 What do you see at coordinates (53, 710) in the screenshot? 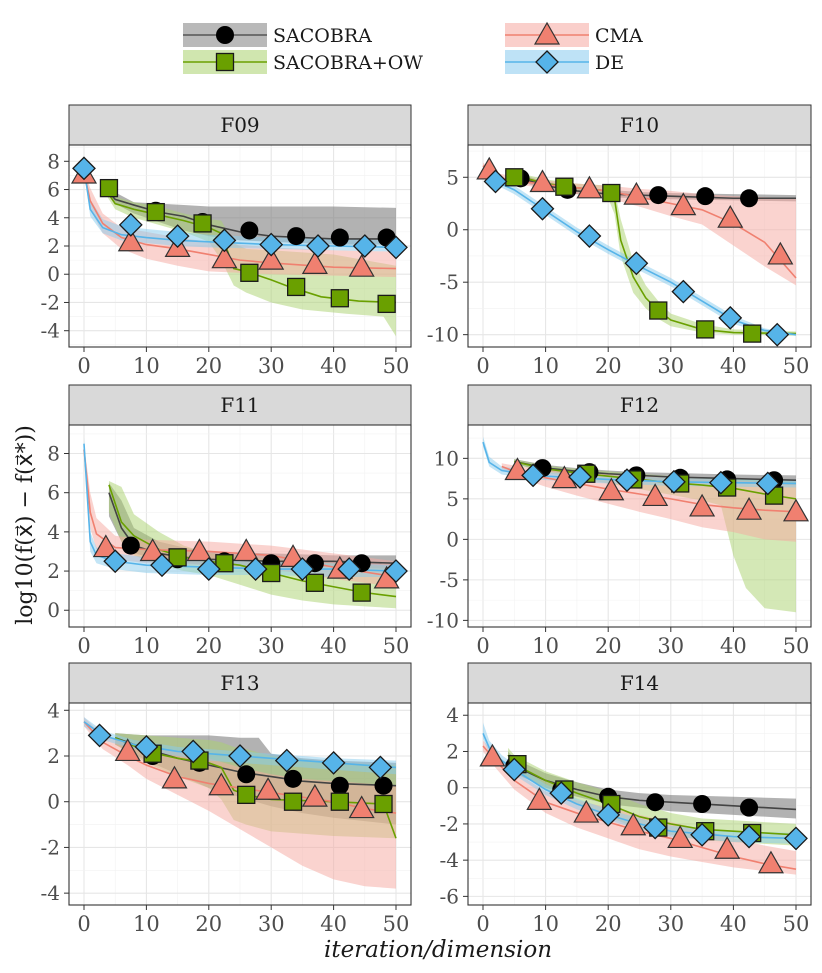
I see `y-tick-label: 4` at bounding box center [53, 710].